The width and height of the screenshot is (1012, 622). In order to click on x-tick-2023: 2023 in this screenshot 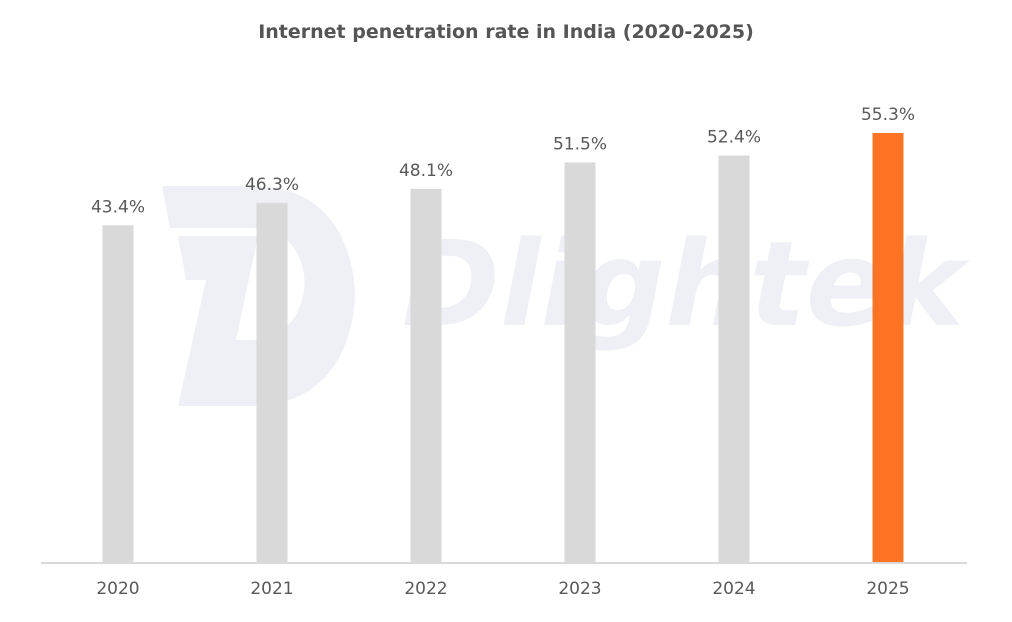, I will do `click(579, 589)`.